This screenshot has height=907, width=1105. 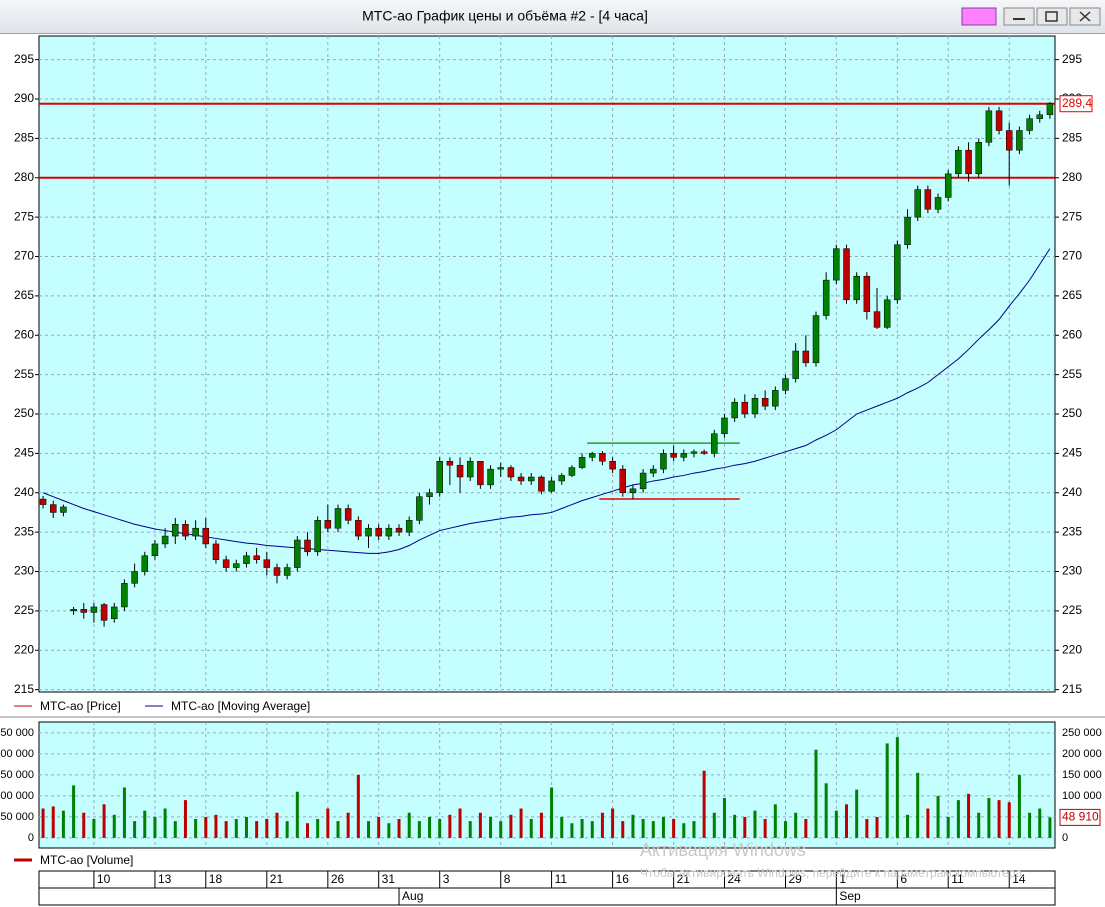 I want to click on y-tick-label: 265, so click(x=24, y=295).